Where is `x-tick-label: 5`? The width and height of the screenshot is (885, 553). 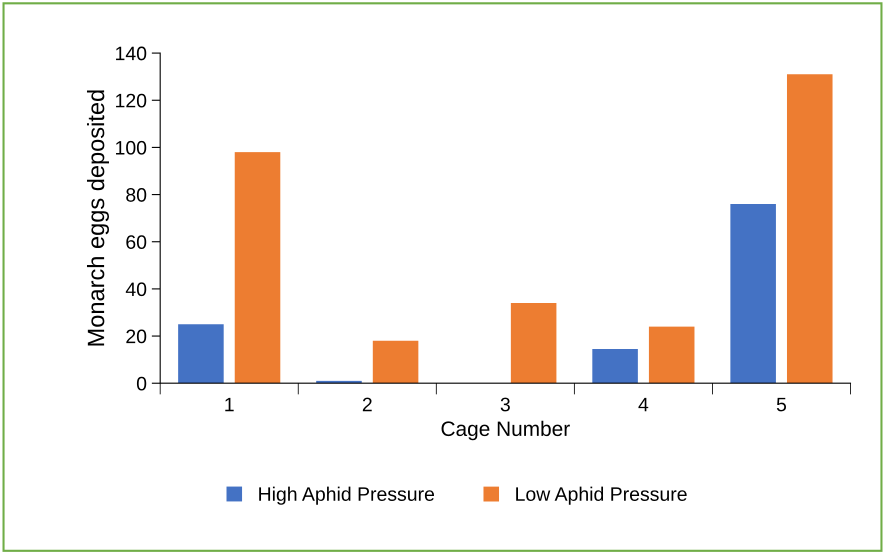
x-tick-label: 5 is located at coordinates (781, 405).